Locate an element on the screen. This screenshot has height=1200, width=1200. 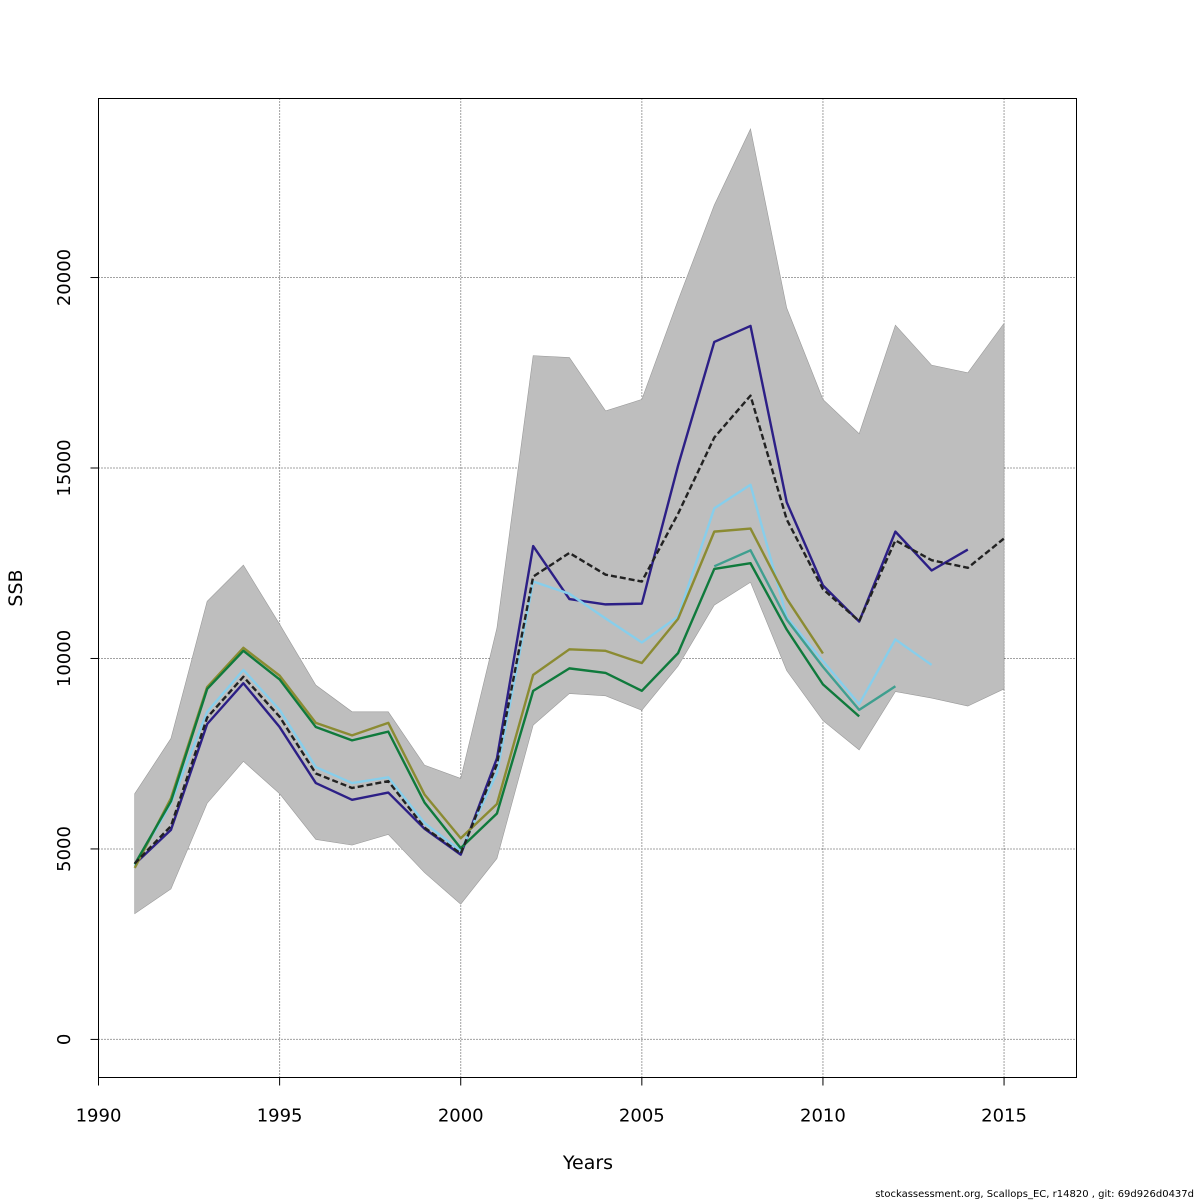
x-axis: 1990 1995 2000 2005 2010 2015 is located at coordinates (551, 1102).